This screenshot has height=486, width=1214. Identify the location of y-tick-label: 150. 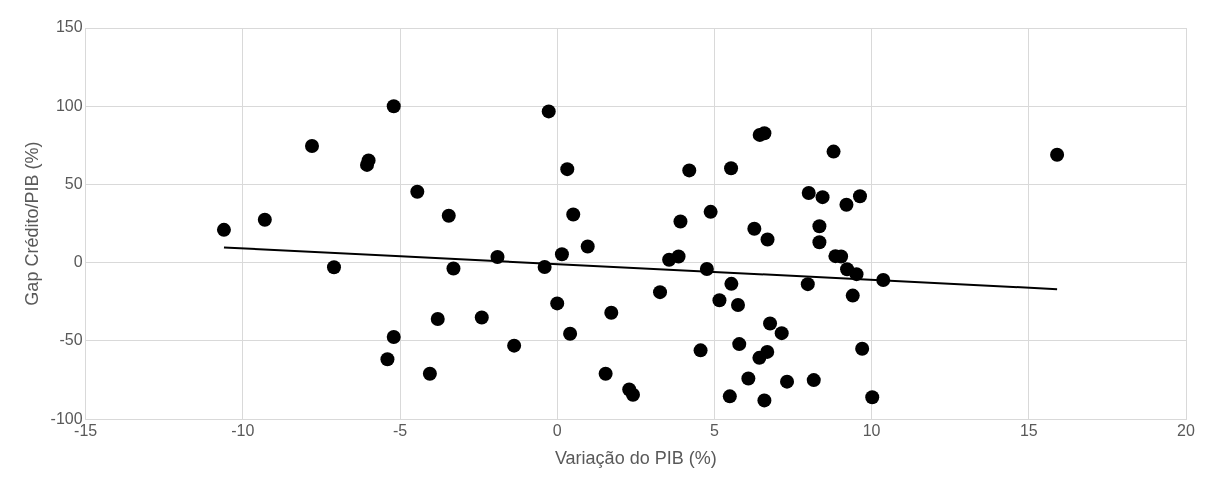
(69, 27).